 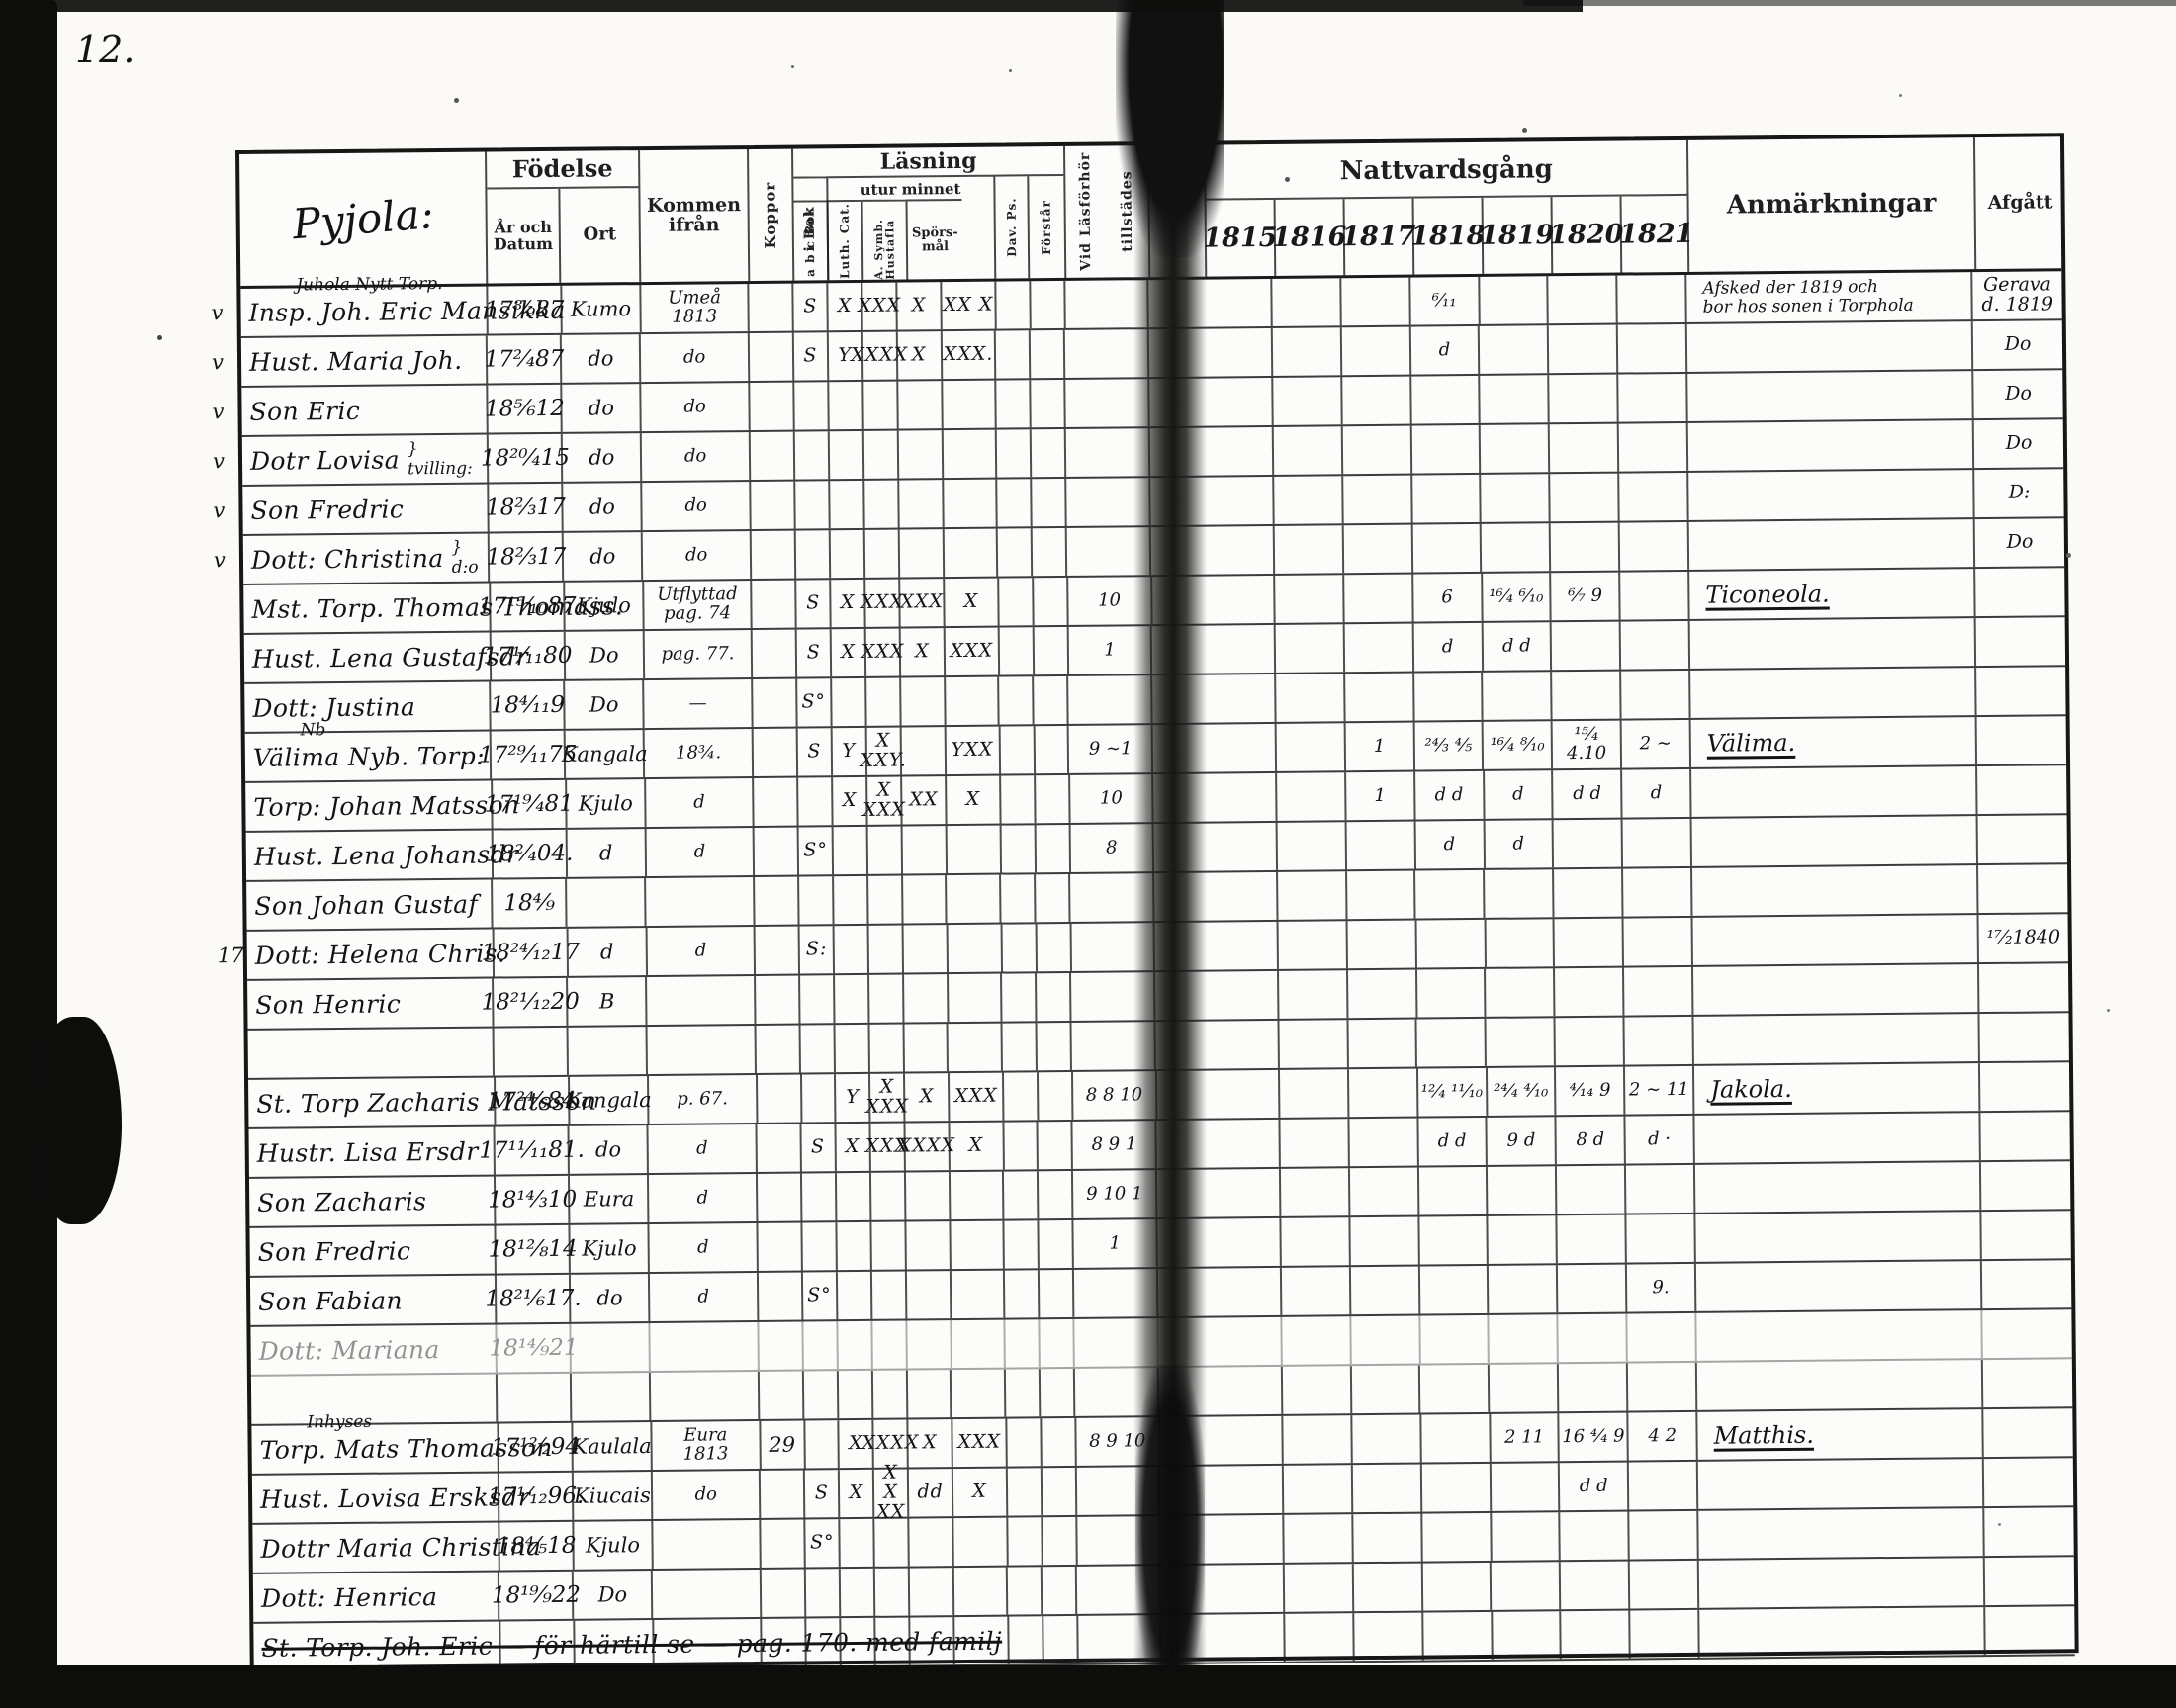 What do you see at coordinates (1657, 892) in the screenshot?
I see `cell-y1821` at bounding box center [1657, 892].